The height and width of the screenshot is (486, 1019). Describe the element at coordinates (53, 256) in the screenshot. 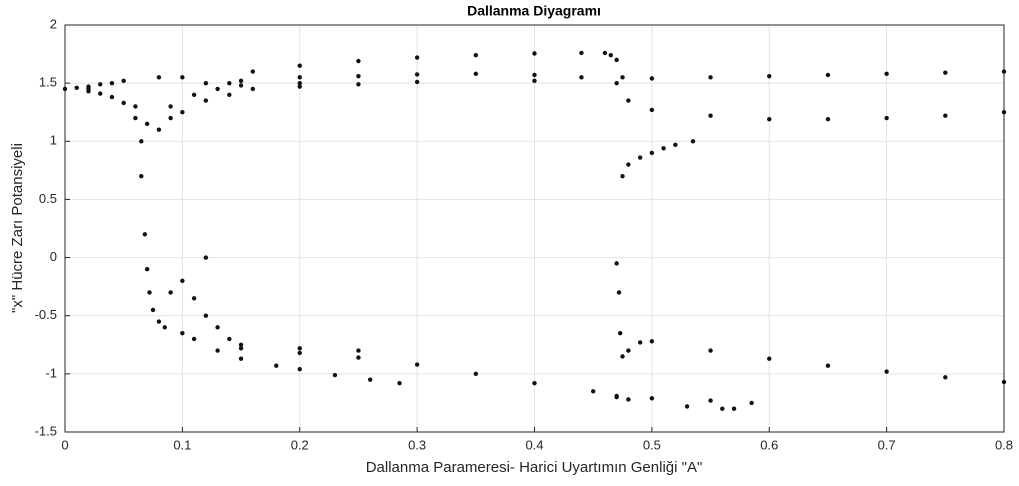

I see `y-tick-label: 0` at that location.